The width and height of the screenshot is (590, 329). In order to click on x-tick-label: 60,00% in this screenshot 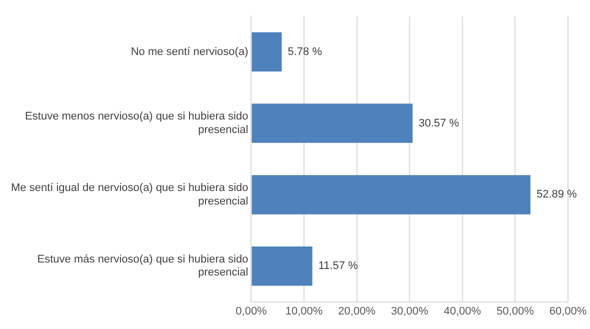, I will do `click(568, 311)`.